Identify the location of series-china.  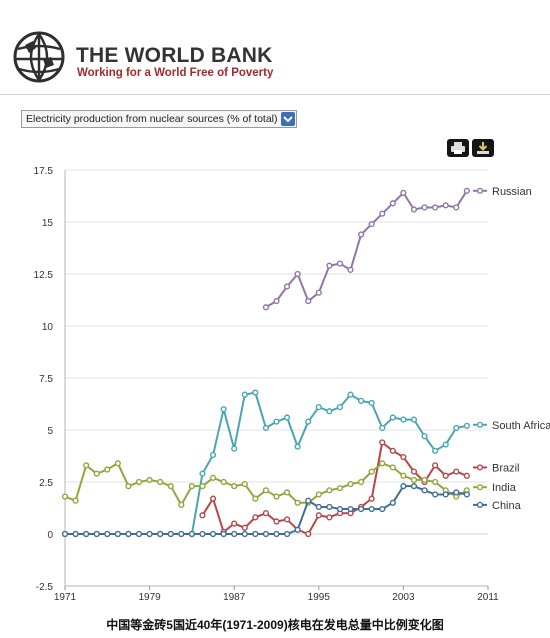
(265, 510).